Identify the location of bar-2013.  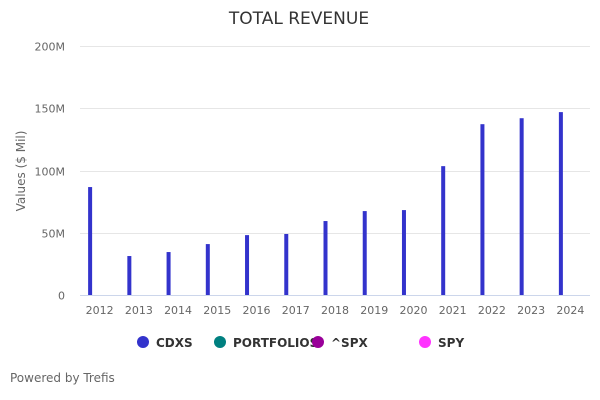
(129, 275).